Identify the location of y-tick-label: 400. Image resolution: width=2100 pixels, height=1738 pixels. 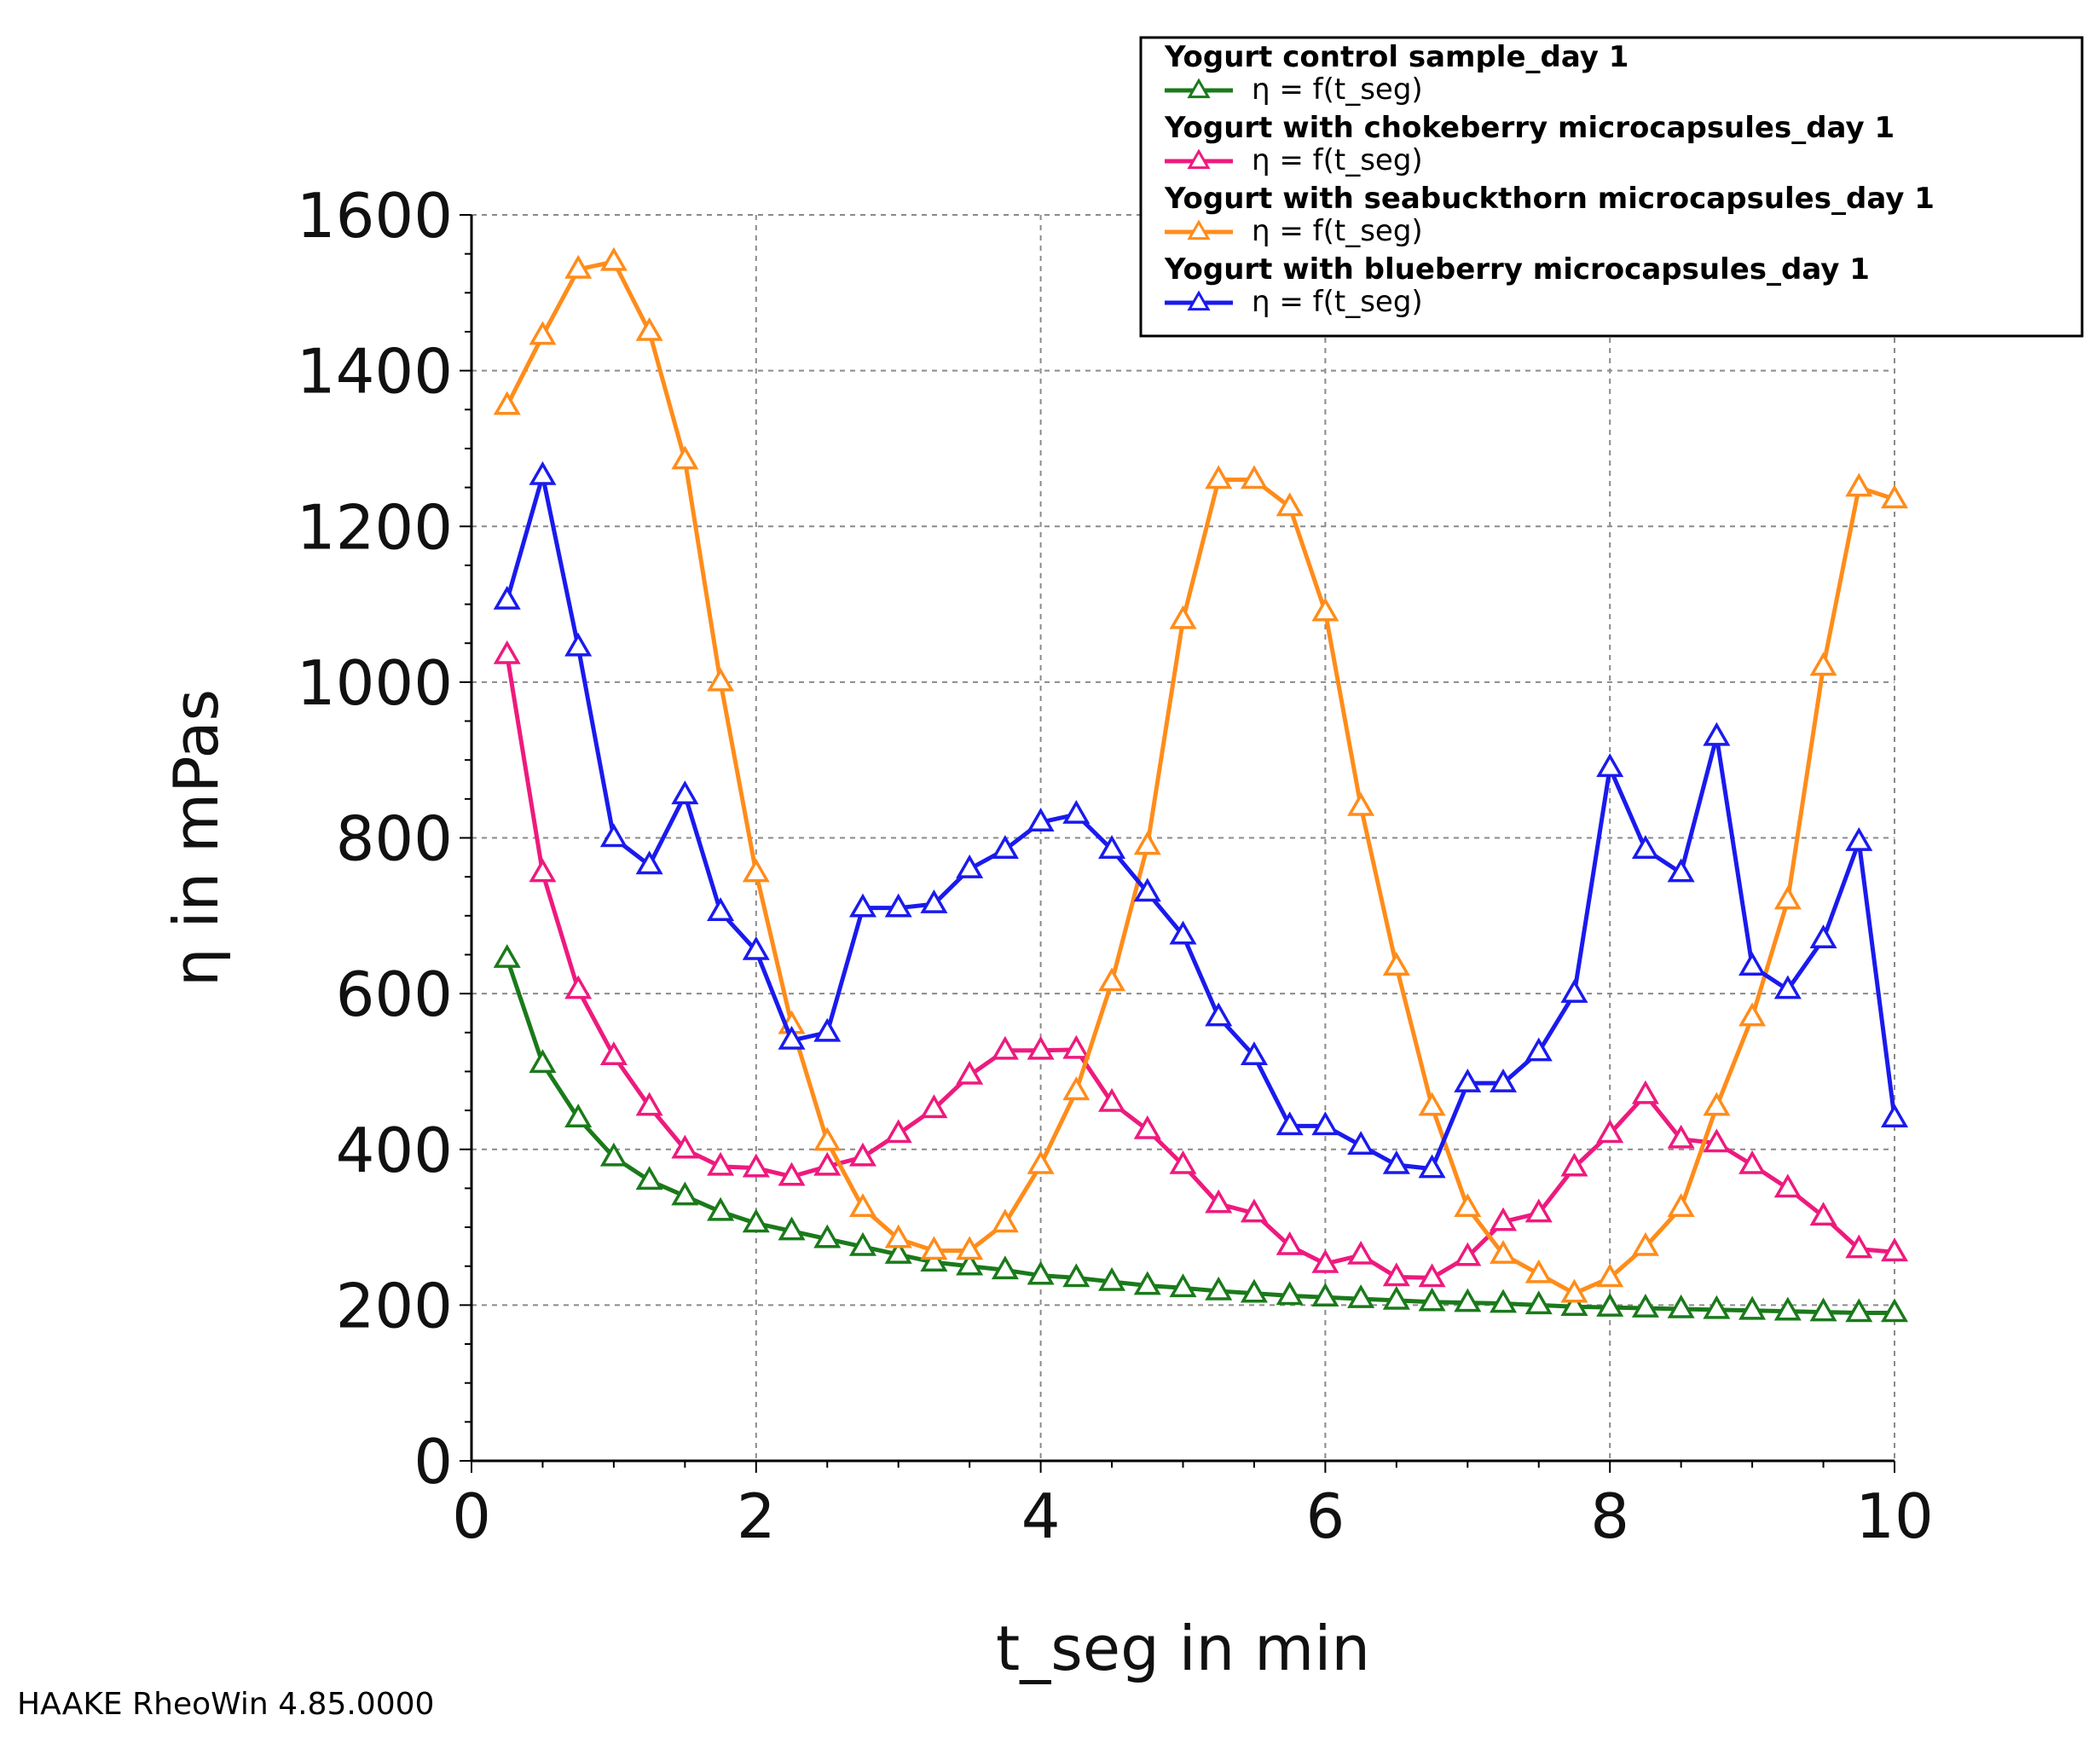
(394, 1151).